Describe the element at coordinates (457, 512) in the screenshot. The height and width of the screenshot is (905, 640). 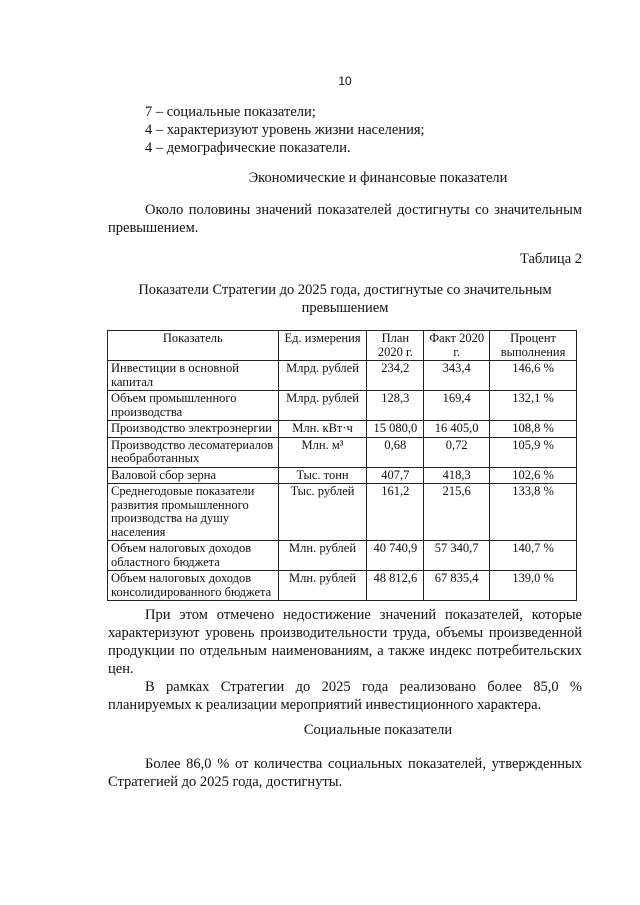
I see `value-cell: 215,6` at that location.